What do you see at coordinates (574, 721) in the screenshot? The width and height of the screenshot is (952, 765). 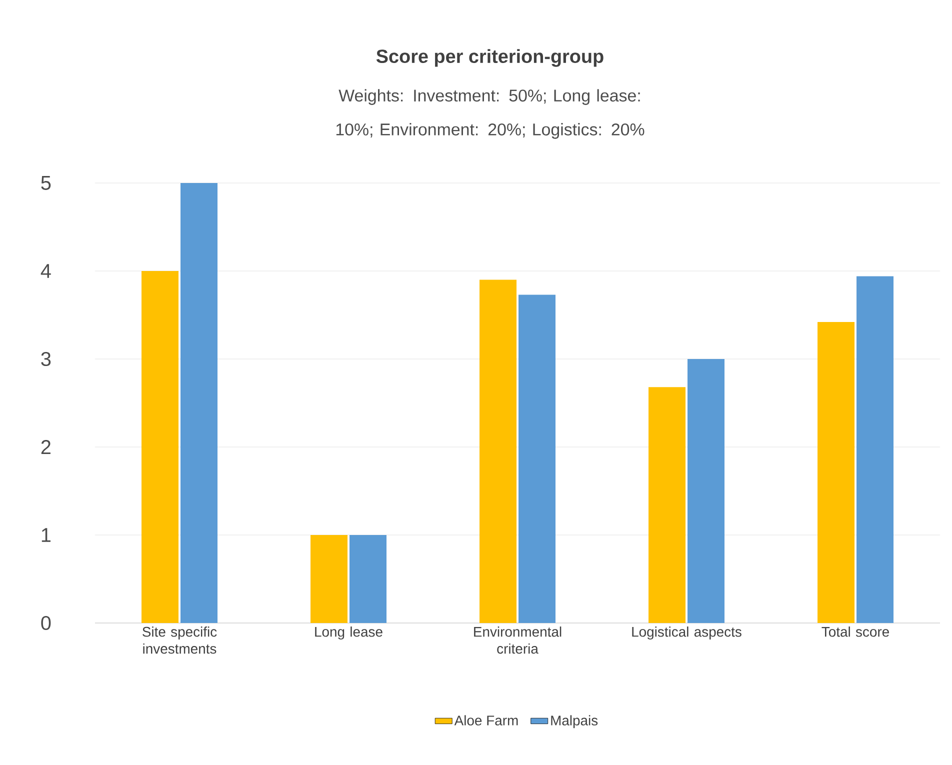 I see `legend-label: Malpais` at bounding box center [574, 721].